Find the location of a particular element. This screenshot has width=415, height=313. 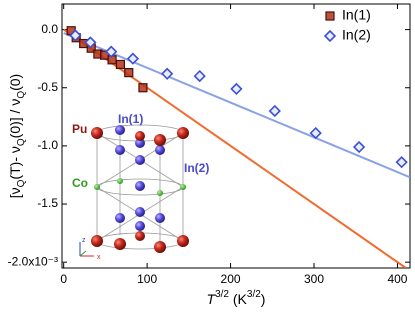

y-axis-label: [νQ(T)- νQ(0)] / νQ(0) is located at coordinates (17, 136).